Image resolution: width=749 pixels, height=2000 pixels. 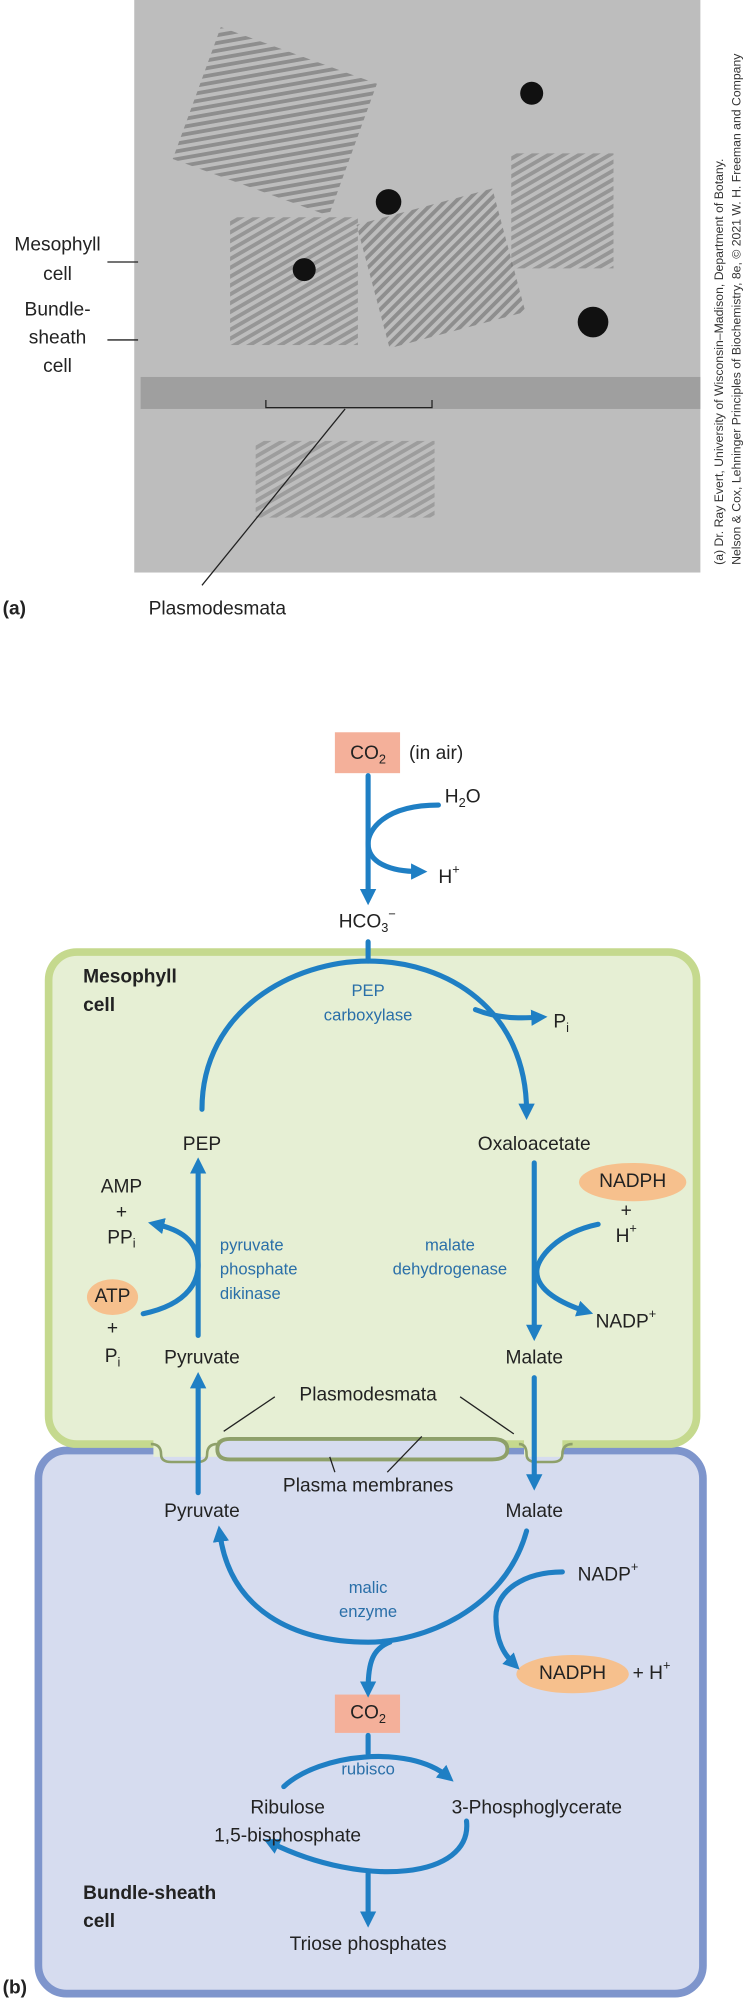 I want to click on label: (a), so click(x=14, y=609).